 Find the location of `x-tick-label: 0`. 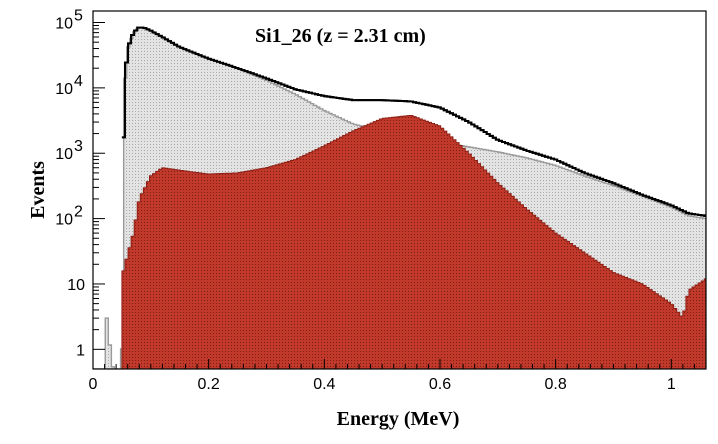

x-tick-label: 0 is located at coordinates (93, 384).